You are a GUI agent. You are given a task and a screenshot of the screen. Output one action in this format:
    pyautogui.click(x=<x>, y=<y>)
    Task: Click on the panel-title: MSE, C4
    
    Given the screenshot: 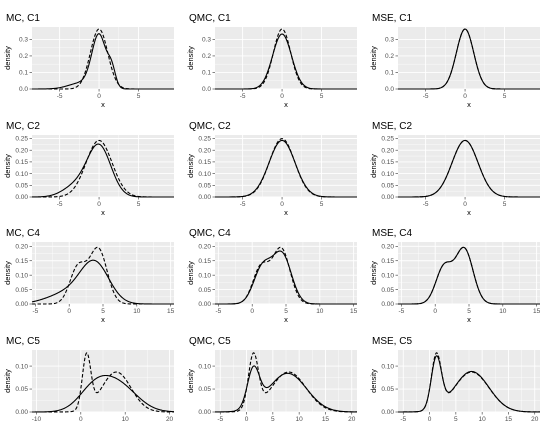 What is the action you would take?
    pyautogui.click(x=392, y=233)
    